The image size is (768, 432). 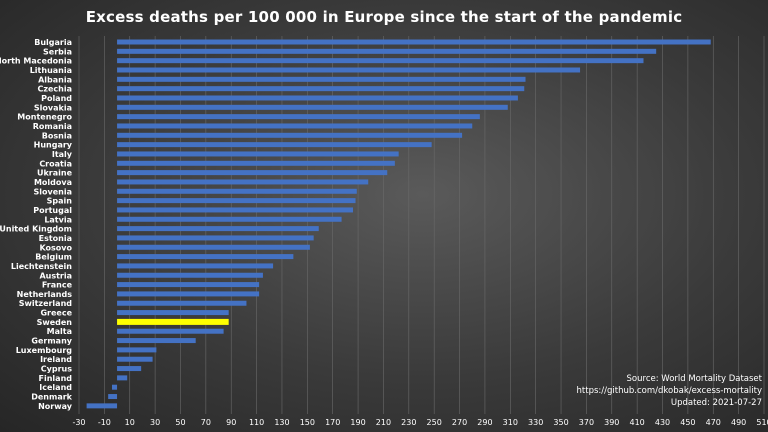 I want to click on category-label: Spain, so click(x=60, y=201).